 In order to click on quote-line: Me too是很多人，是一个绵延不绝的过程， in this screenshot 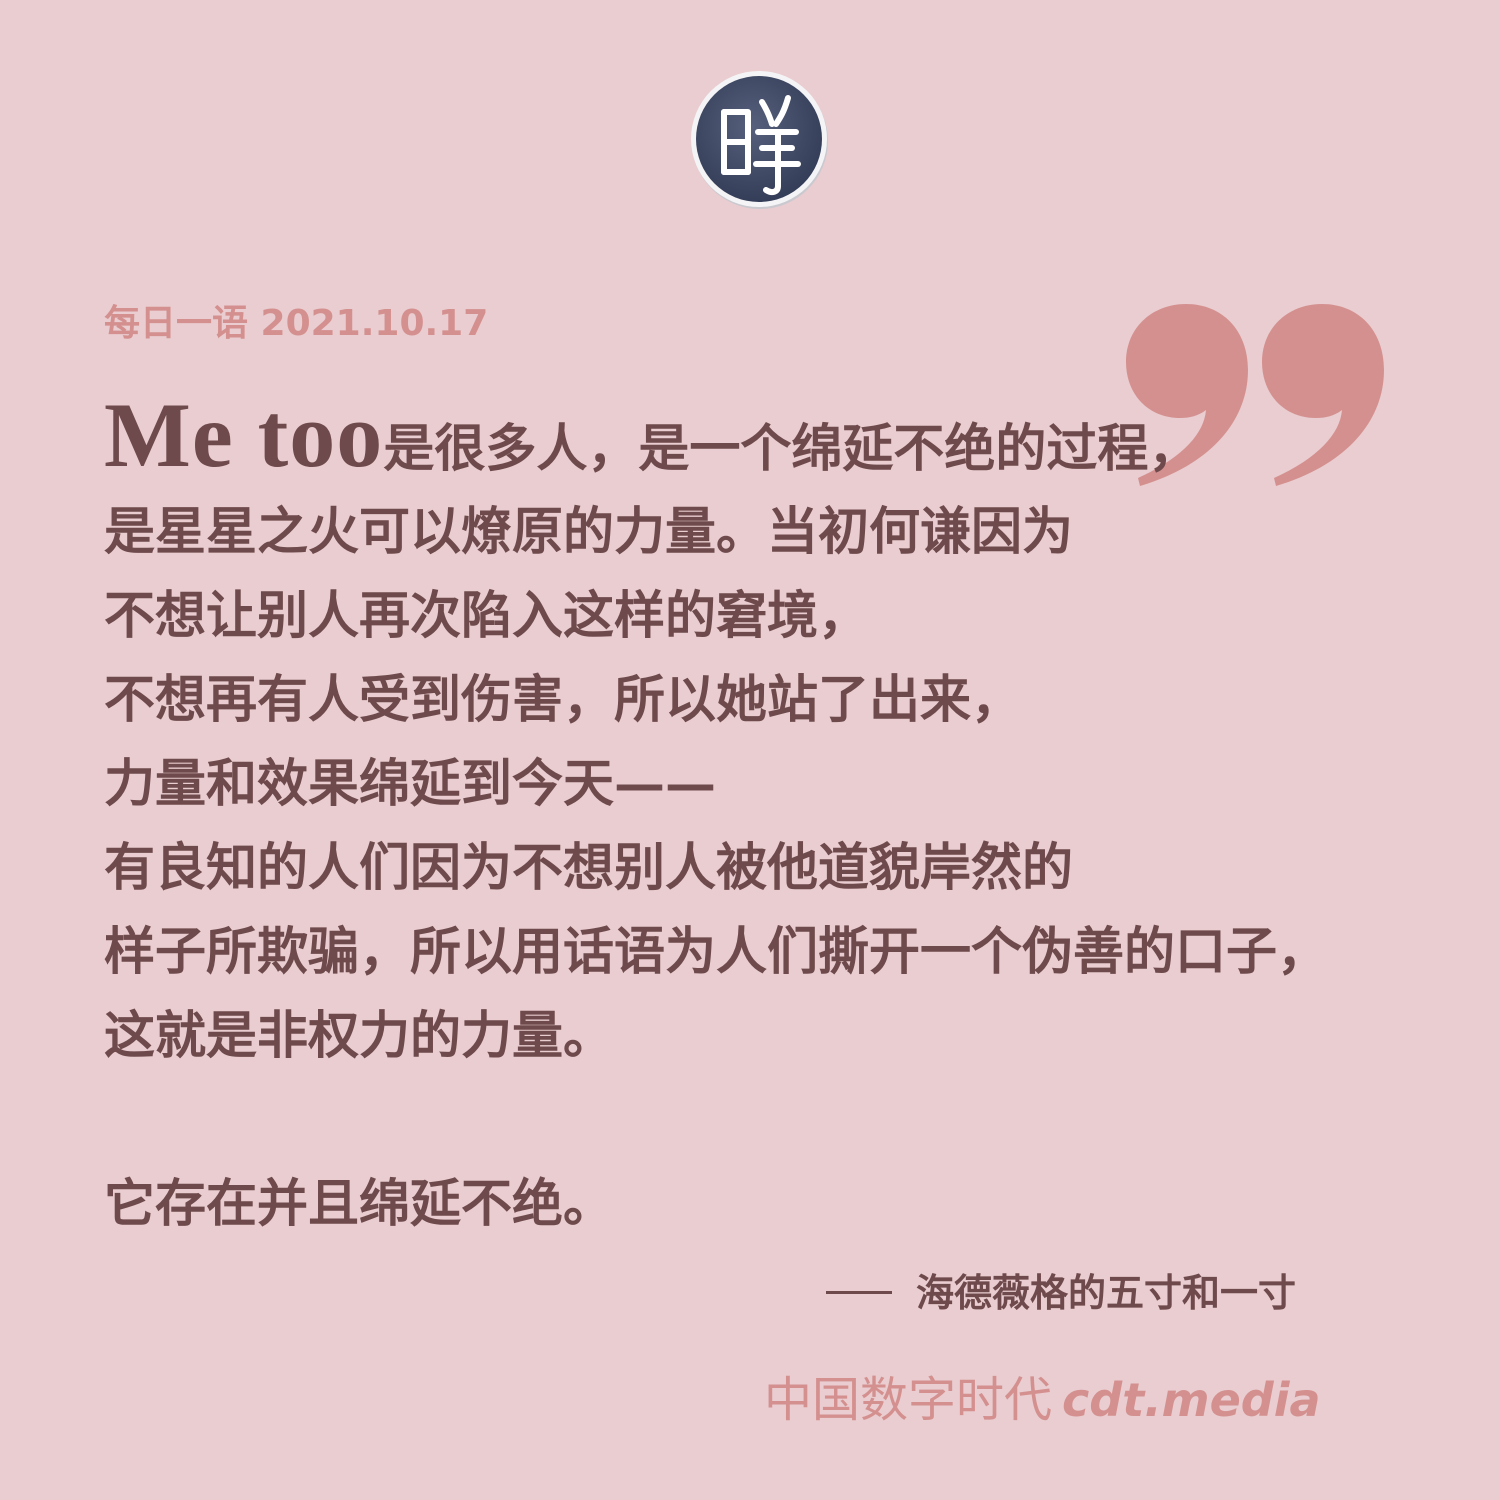, I will do `click(774, 435)`.